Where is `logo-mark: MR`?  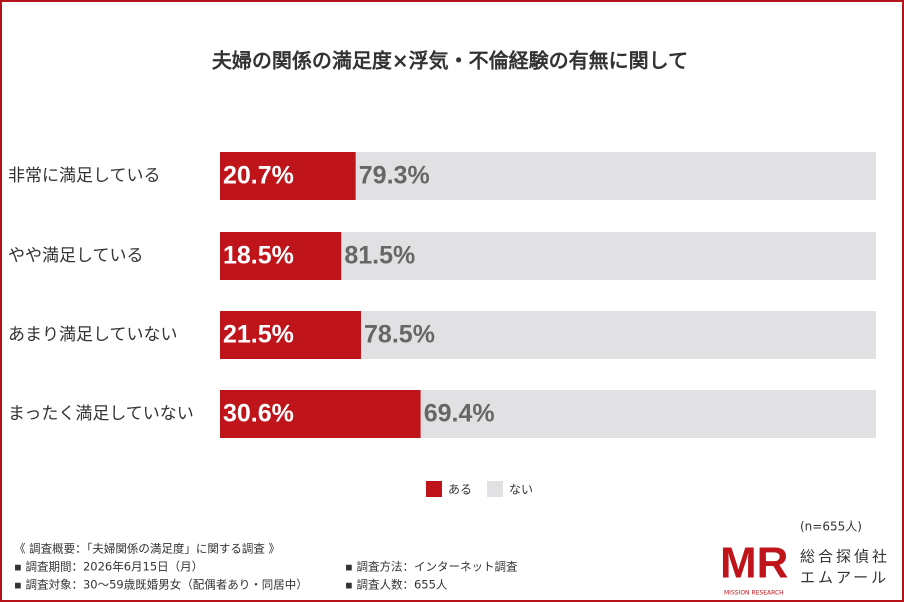 logo-mark: MR is located at coordinates (754, 563).